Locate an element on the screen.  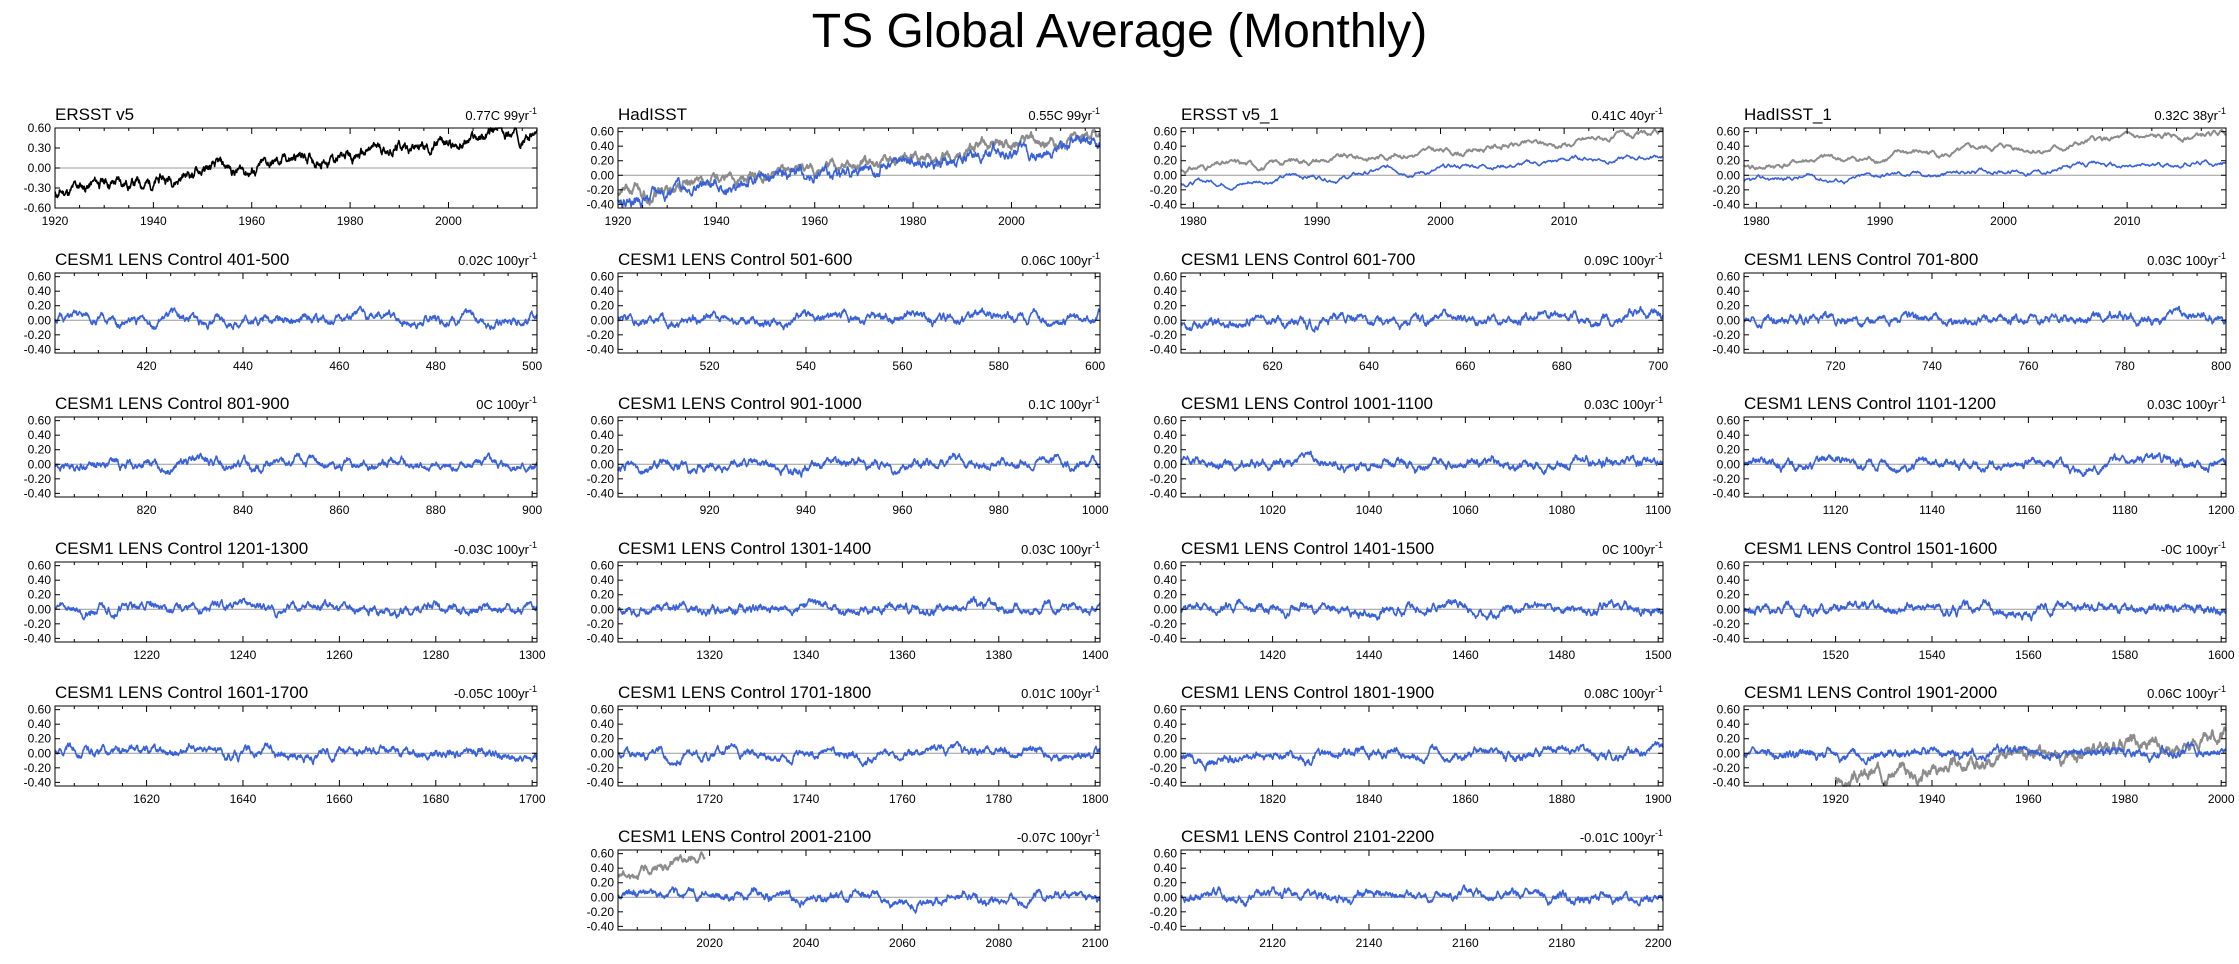
chart-title: CESM1 LENS Control 901-1000 is located at coordinates (740, 403).